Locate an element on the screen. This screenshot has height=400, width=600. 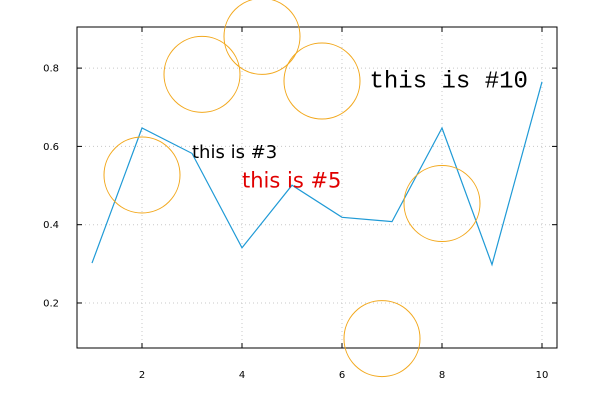
x-tick-label: 2 is located at coordinates (142, 375).